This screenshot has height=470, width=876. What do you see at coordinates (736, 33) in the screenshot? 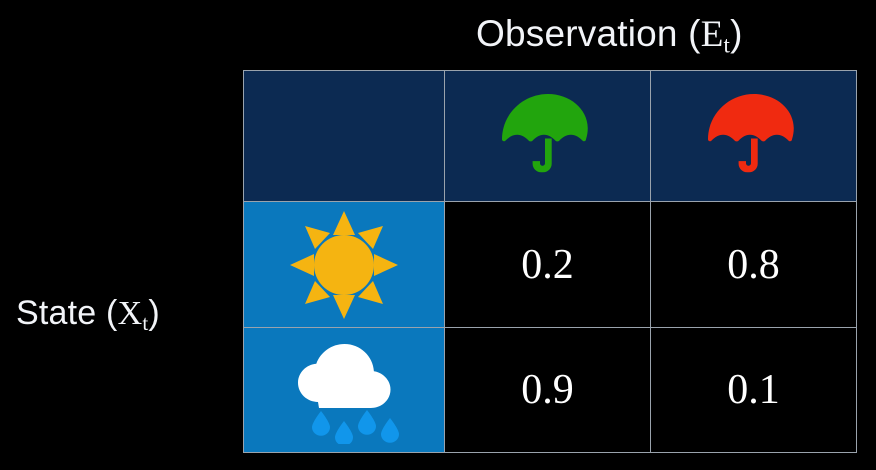
I see `observation-label-suffix: )` at bounding box center [736, 33].